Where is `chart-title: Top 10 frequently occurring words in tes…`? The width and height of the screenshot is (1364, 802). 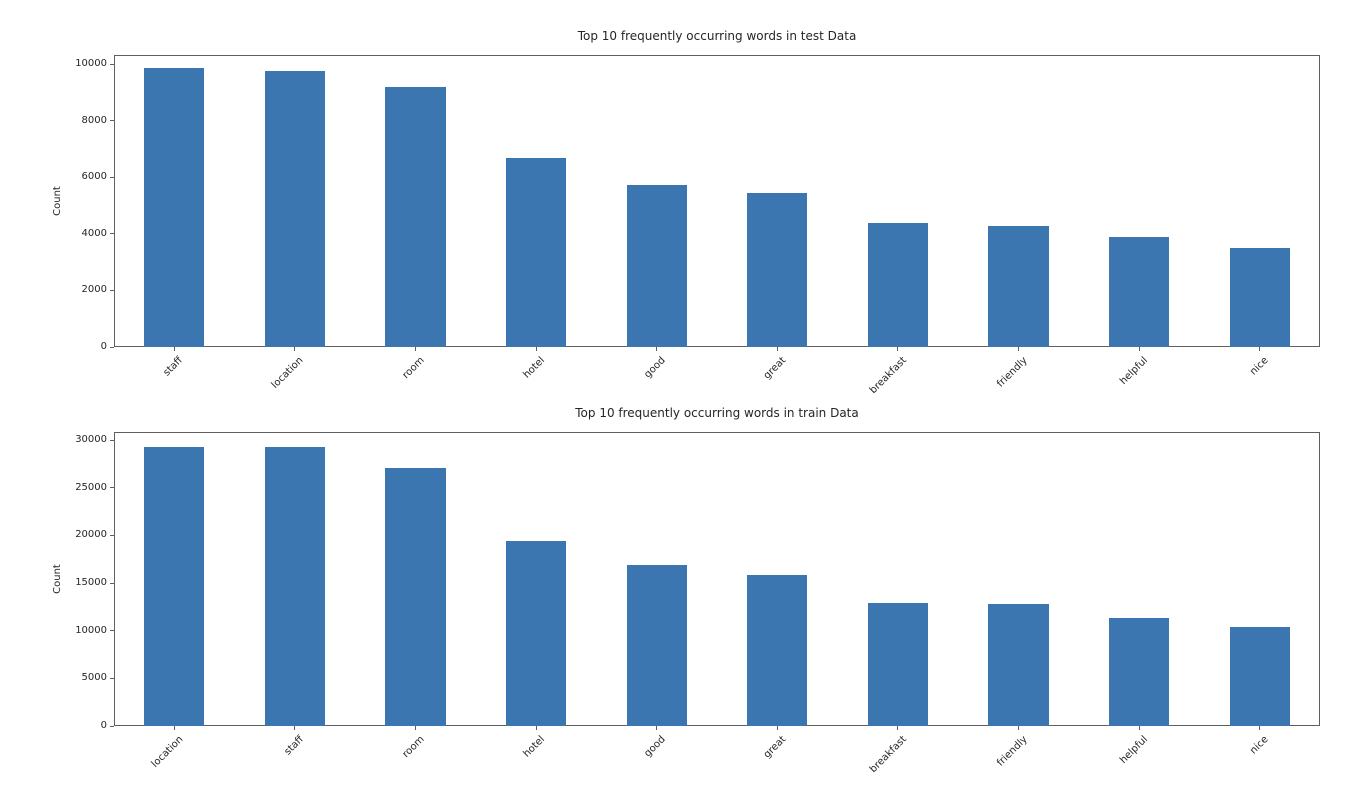 chart-title: Top 10 frequently occurring words in tes… is located at coordinates (717, 36).